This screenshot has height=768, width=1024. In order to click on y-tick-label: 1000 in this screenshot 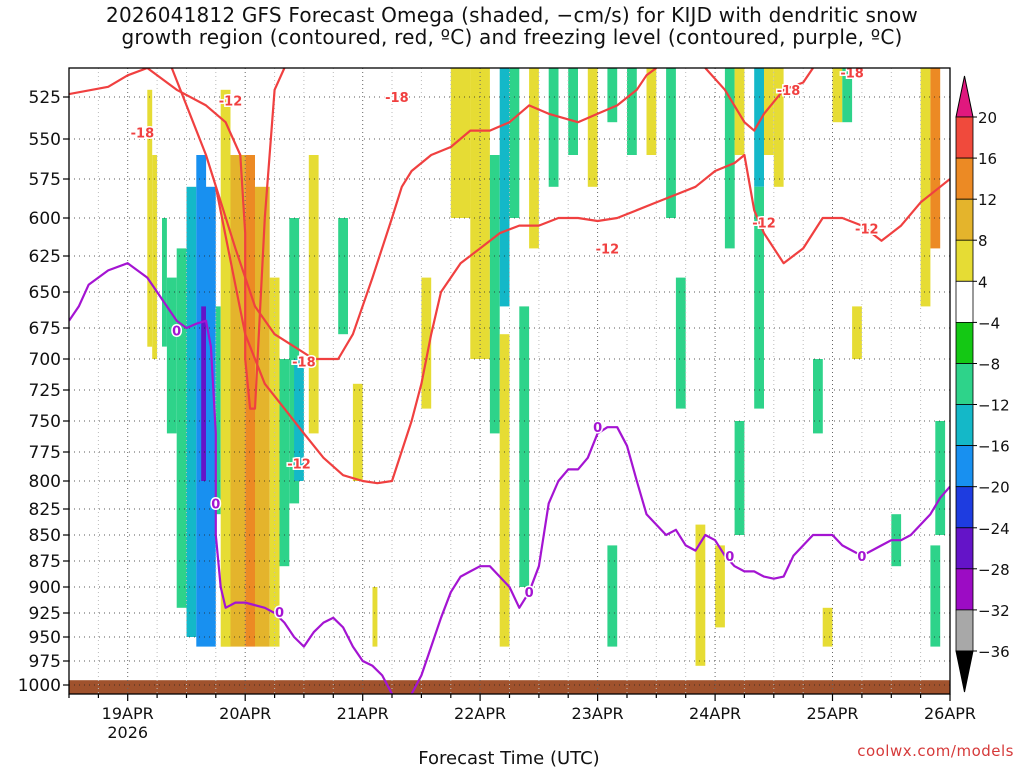, I will do `click(39, 686)`.